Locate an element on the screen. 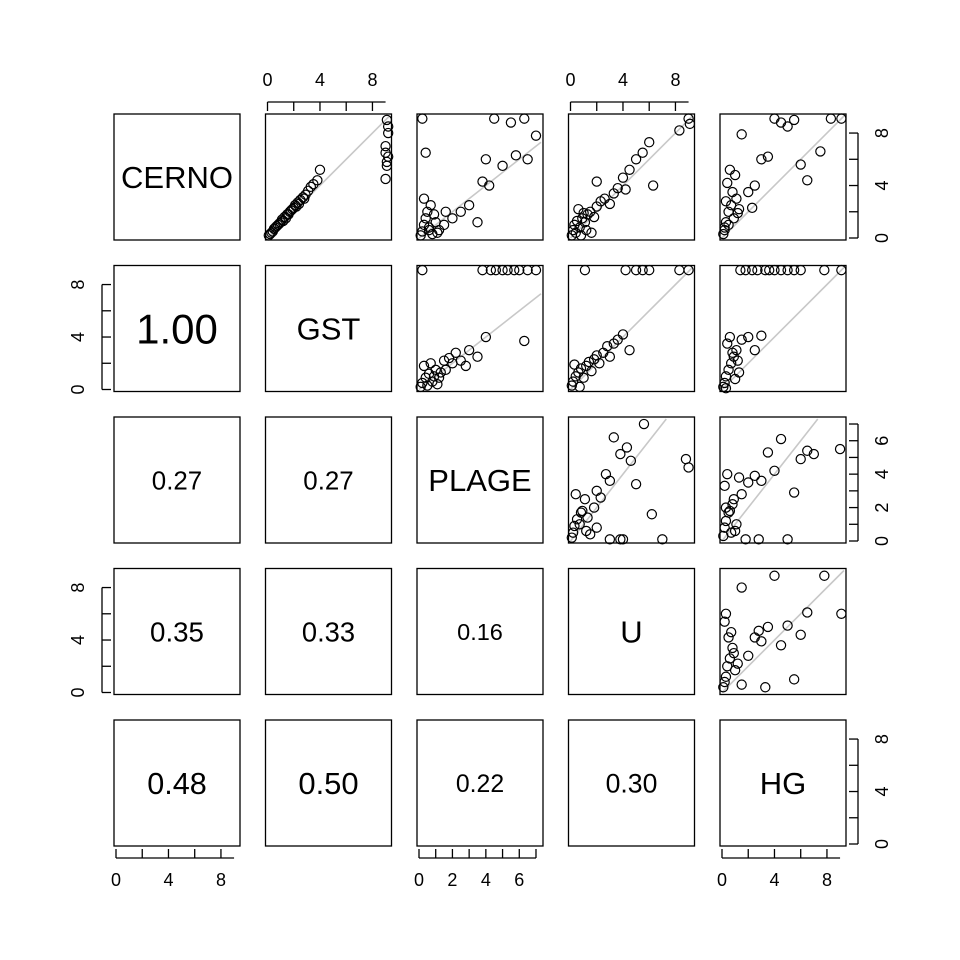 Image resolution: width=960 pixels, height=960 pixels. panel-frame-u-plage is located at coordinates (480, 631).